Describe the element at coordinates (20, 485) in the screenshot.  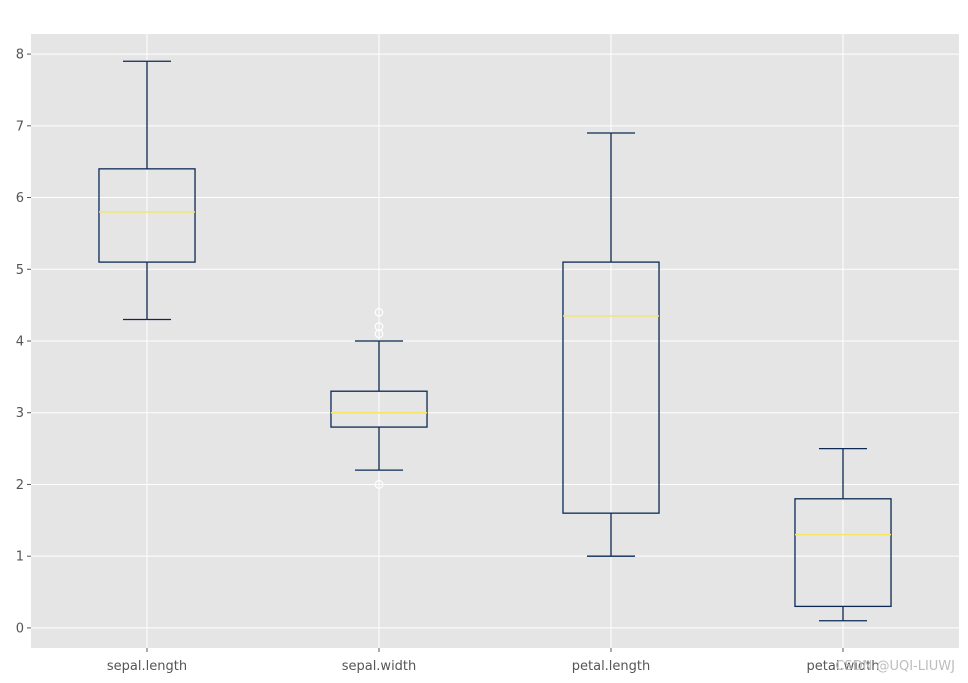
I see `y-tick-label: 2` at that location.